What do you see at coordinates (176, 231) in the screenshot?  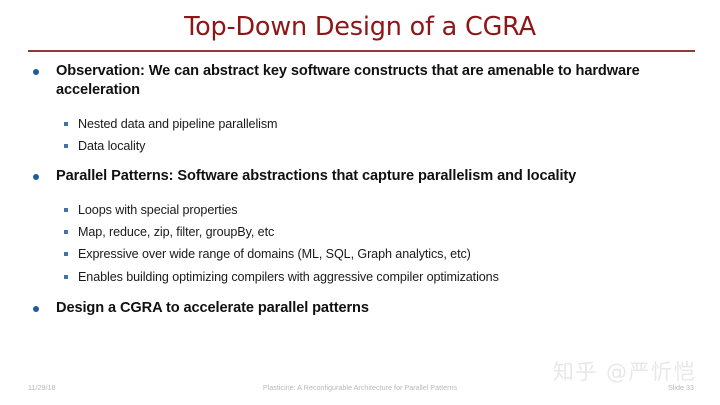 I see `bullet-level2-label: Map, reduce, zip, filter, groupBy, etc` at bounding box center [176, 231].